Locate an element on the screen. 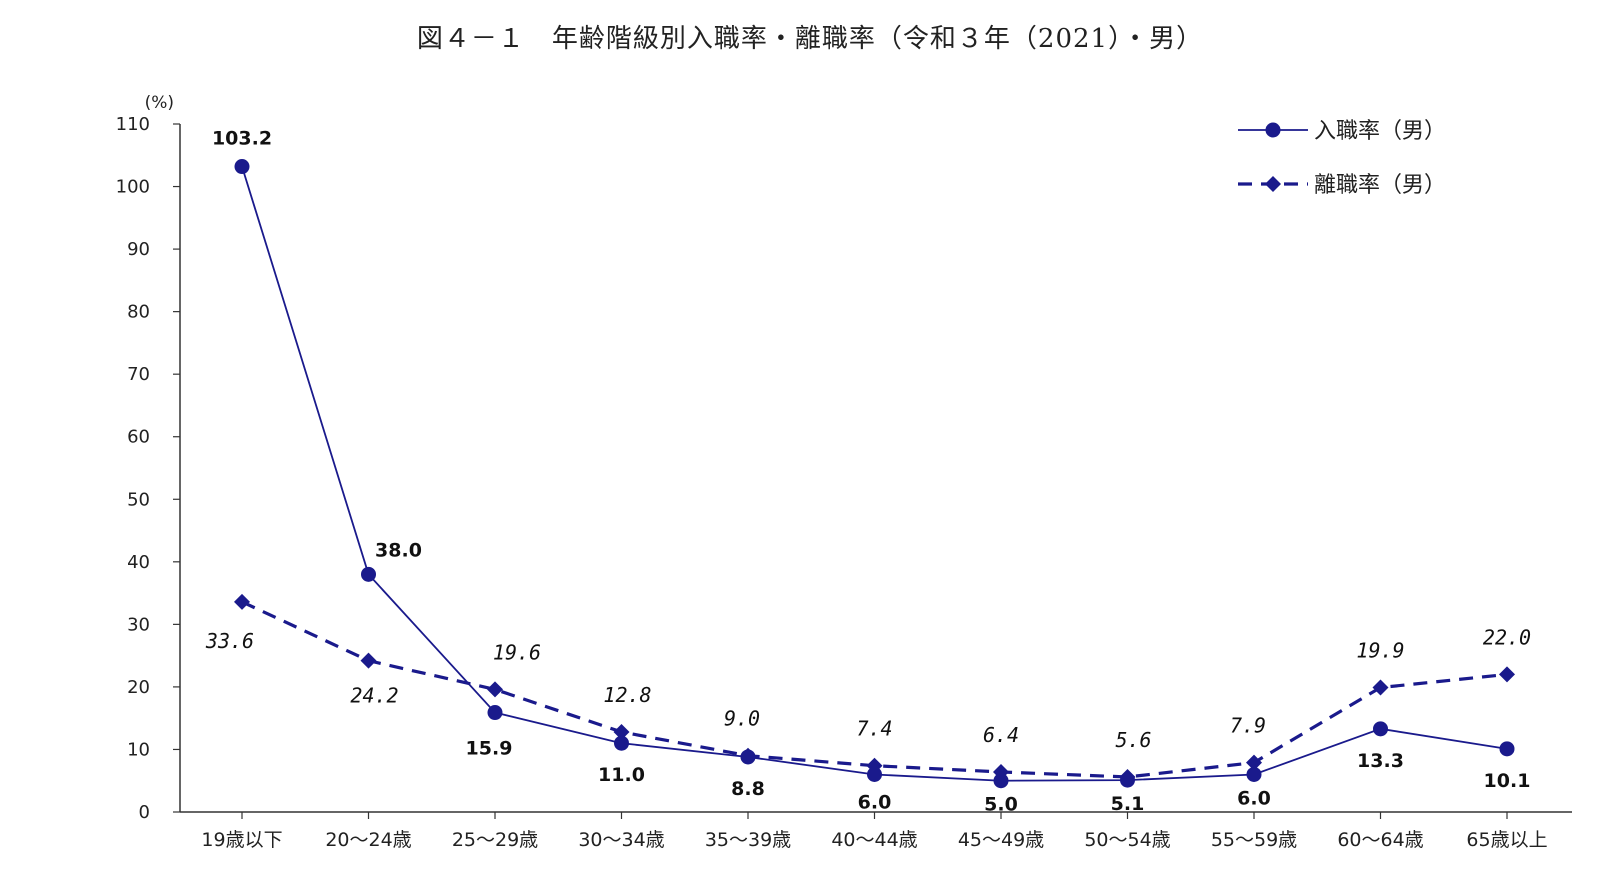  separation-rate-data-label: 9.0 is located at coordinates (742, 719).